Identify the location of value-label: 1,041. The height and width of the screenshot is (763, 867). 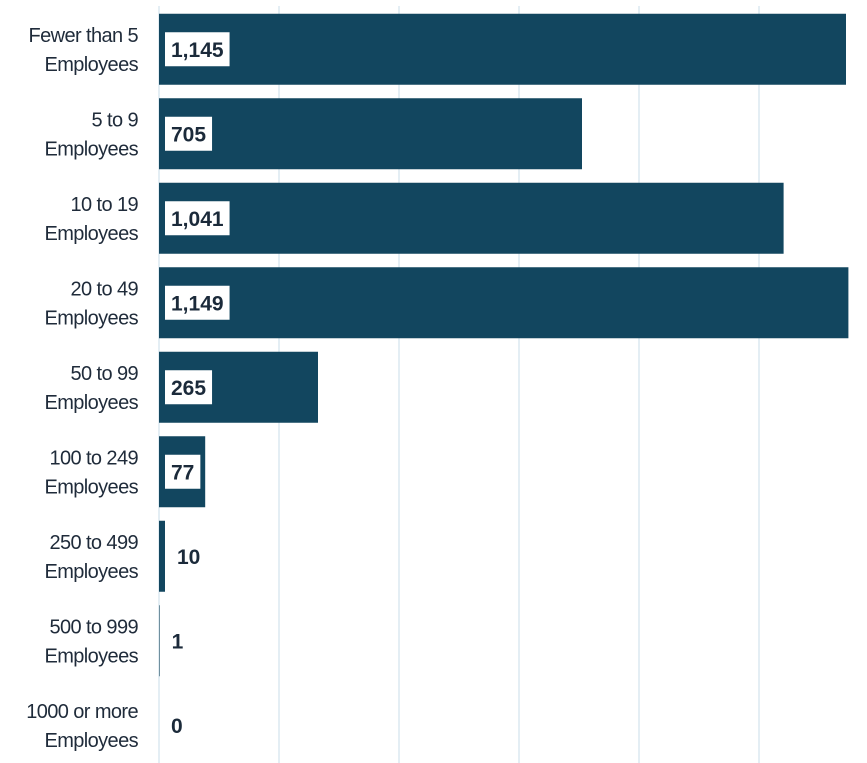
(197, 219).